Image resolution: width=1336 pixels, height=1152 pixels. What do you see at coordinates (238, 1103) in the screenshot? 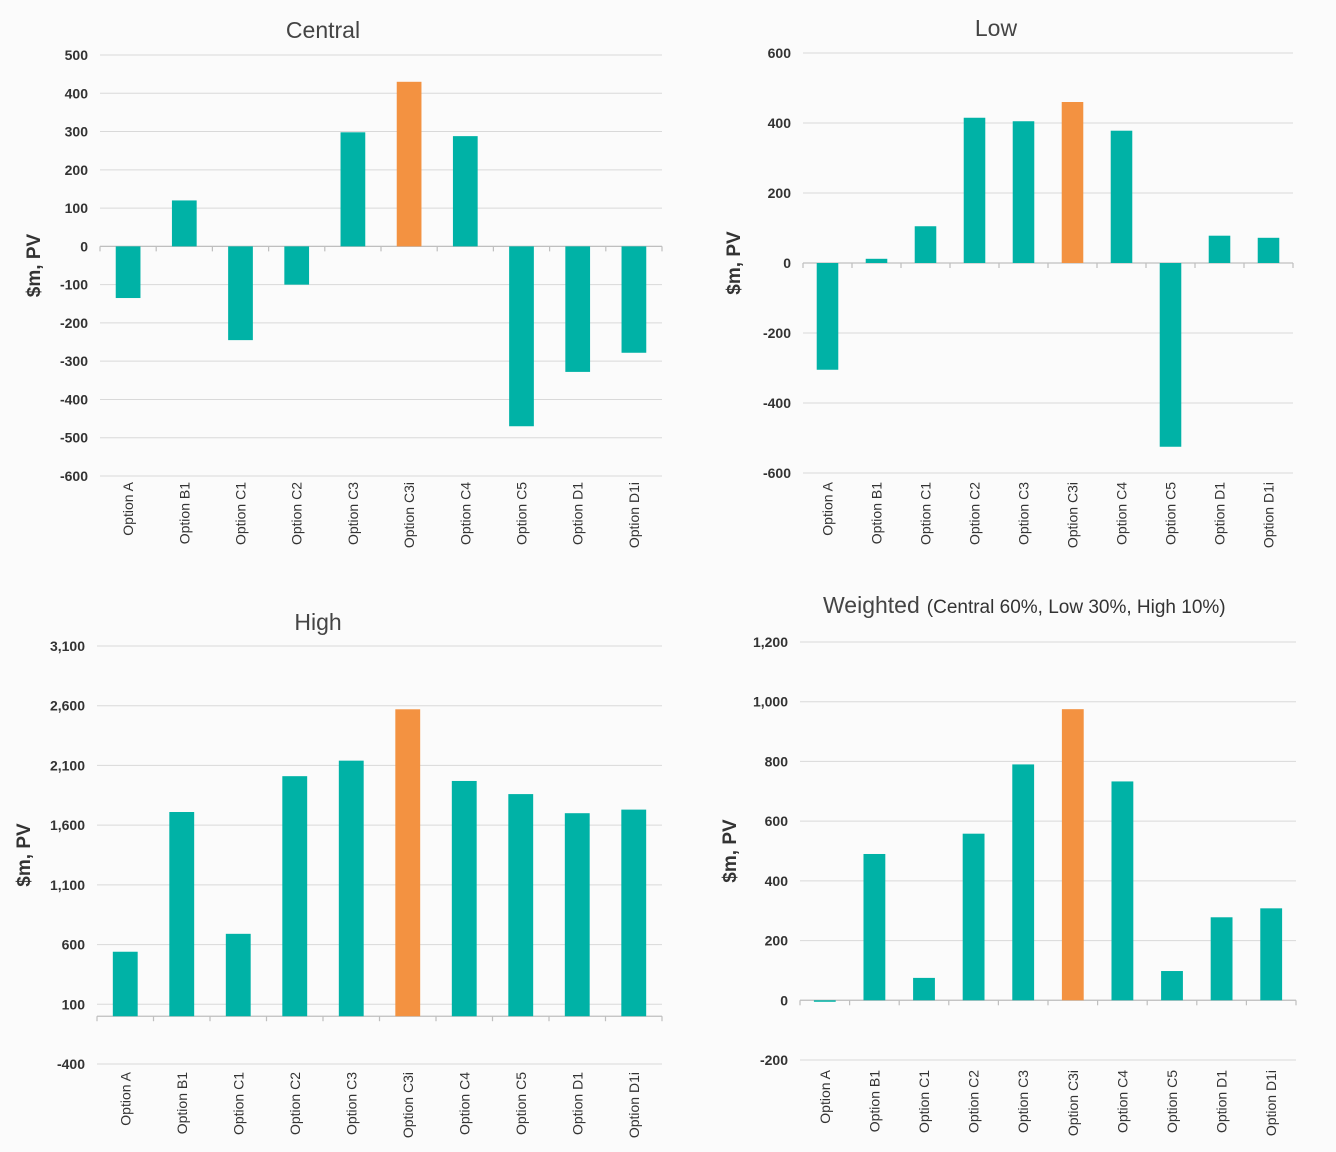
I see `high-category-label: Option C1` at bounding box center [238, 1103].